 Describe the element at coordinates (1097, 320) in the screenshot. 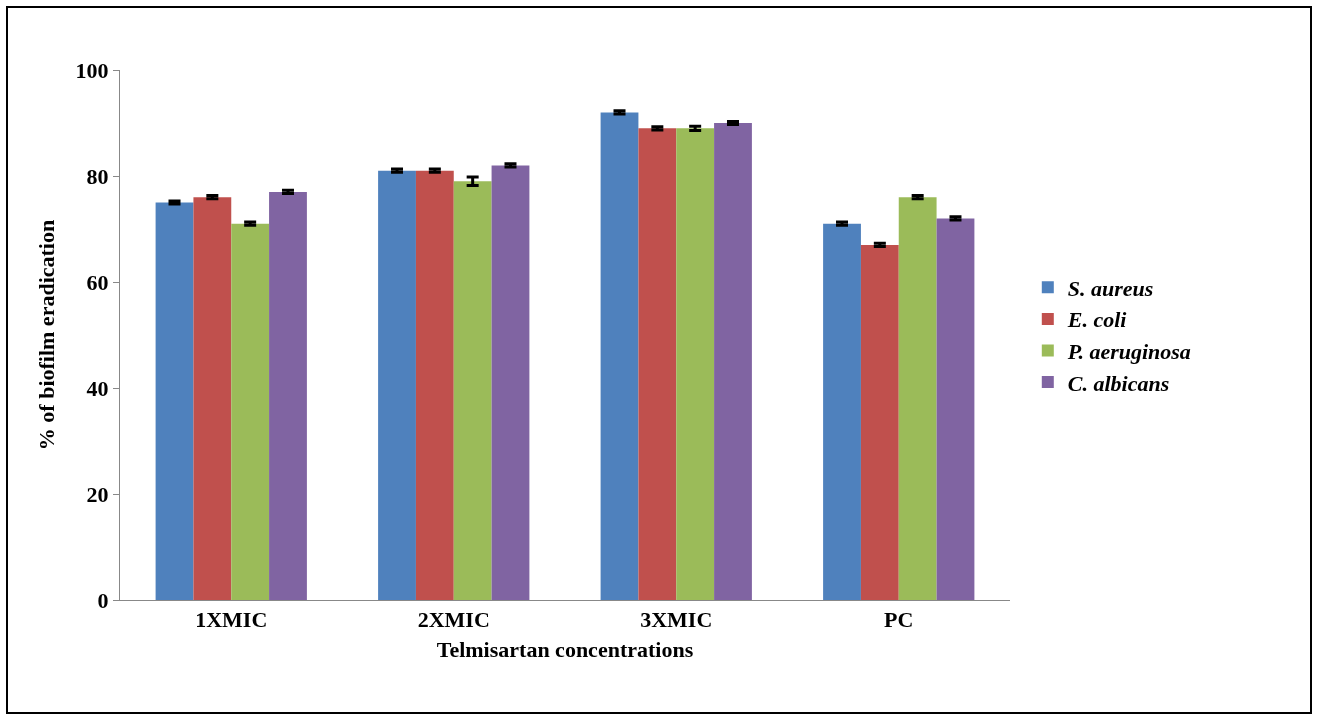

I see `legend-label: E. coli` at that location.